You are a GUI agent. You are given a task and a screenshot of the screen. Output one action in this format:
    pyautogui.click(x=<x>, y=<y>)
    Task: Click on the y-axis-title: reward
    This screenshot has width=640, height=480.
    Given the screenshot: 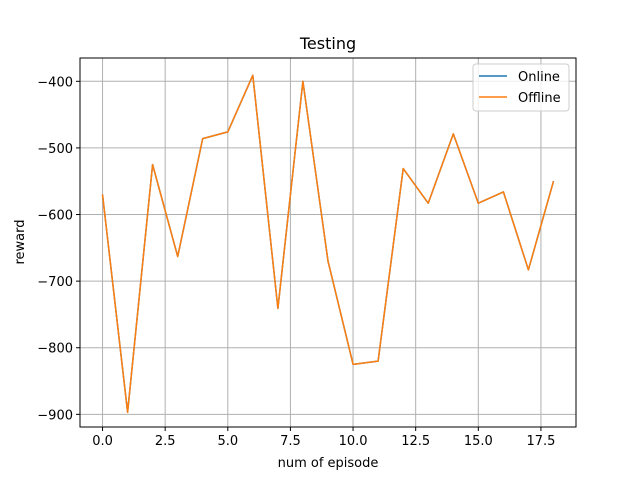 What is the action you would take?
    pyautogui.click(x=20, y=241)
    